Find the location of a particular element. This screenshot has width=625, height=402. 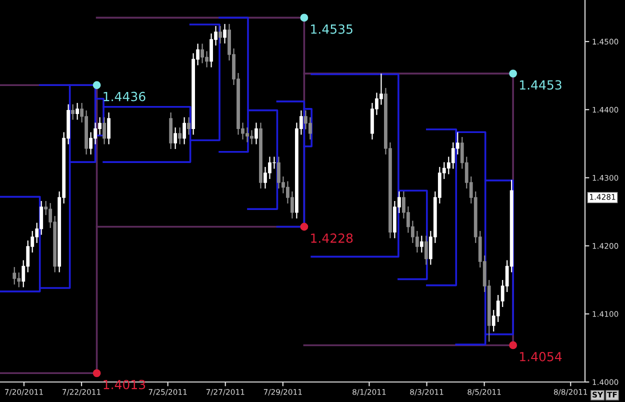

annotation: 1.4013 is located at coordinates (125, 385).